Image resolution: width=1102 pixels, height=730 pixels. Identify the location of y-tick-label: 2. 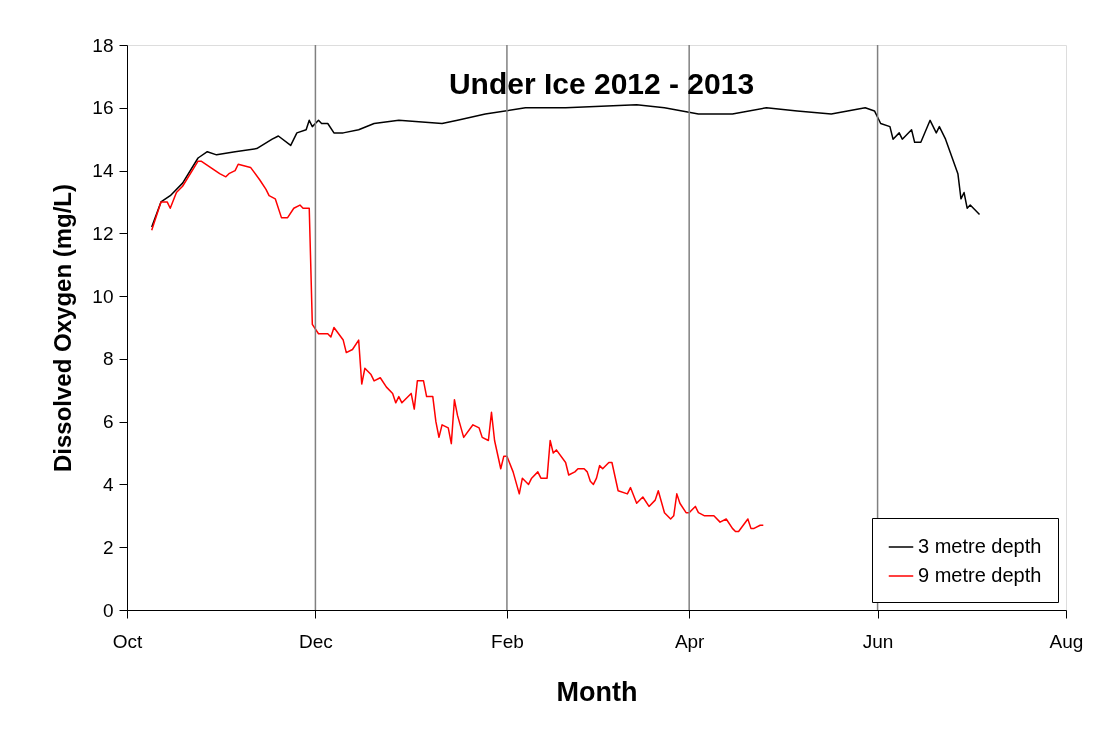
(108, 547).